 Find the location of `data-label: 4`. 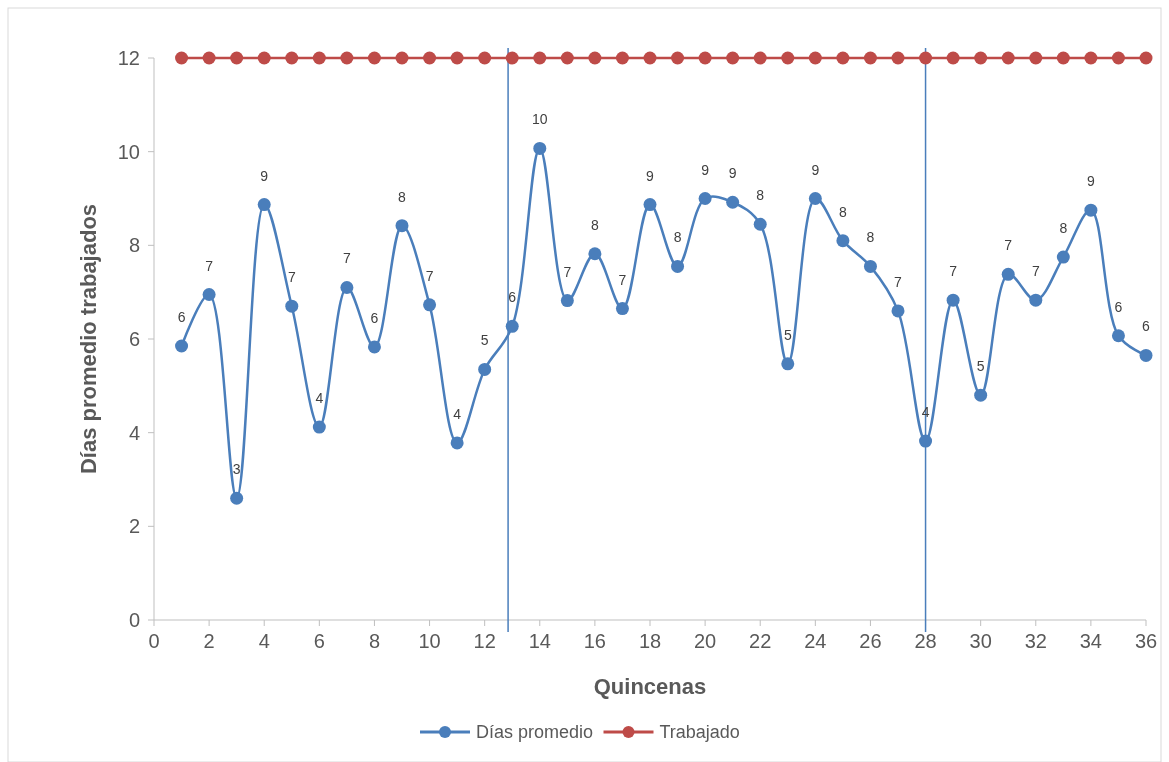

data-label: 4 is located at coordinates (319, 398).